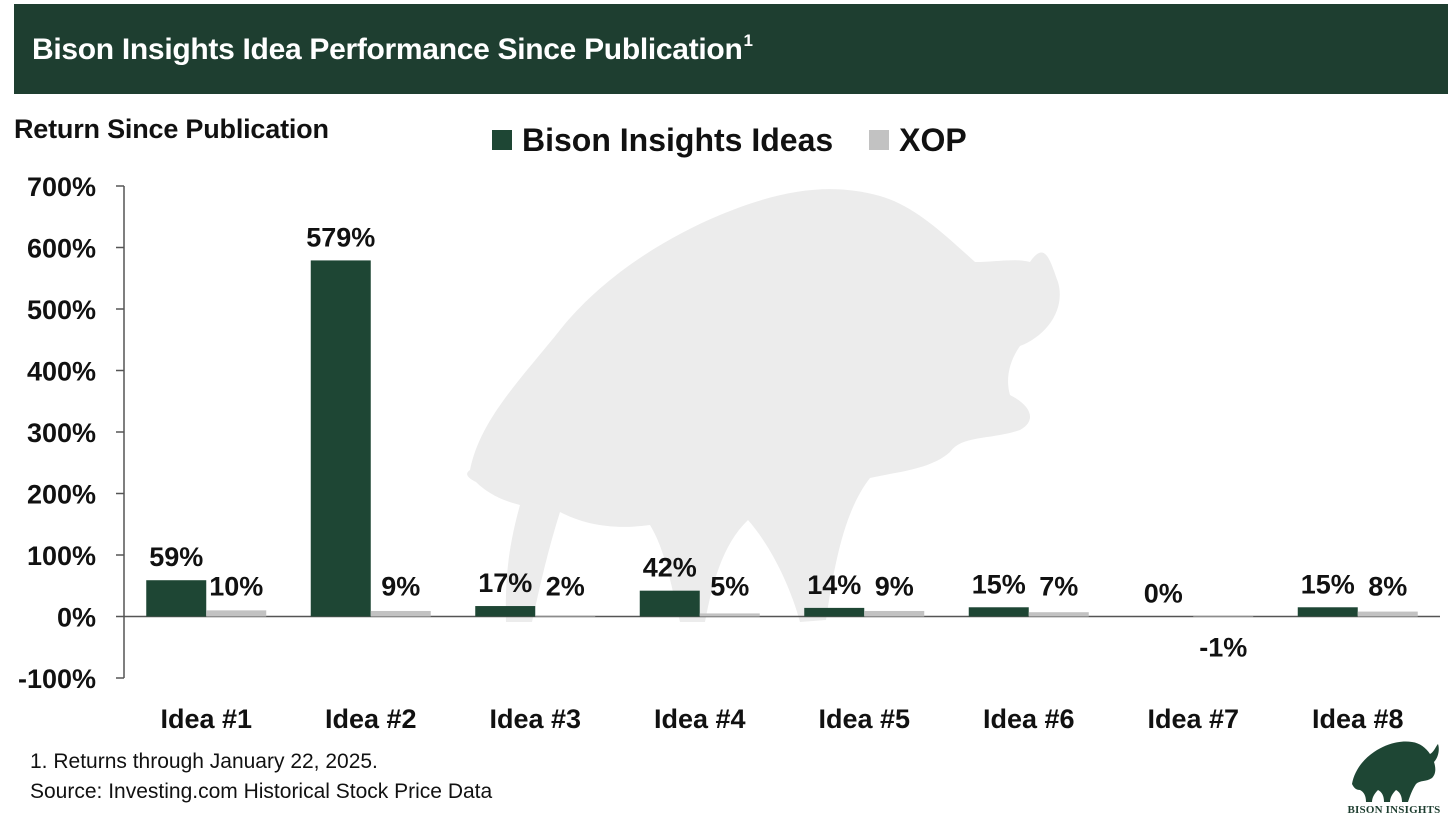  Describe the element at coordinates (502, 140) in the screenshot. I see `legend-swatch-bison` at that location.